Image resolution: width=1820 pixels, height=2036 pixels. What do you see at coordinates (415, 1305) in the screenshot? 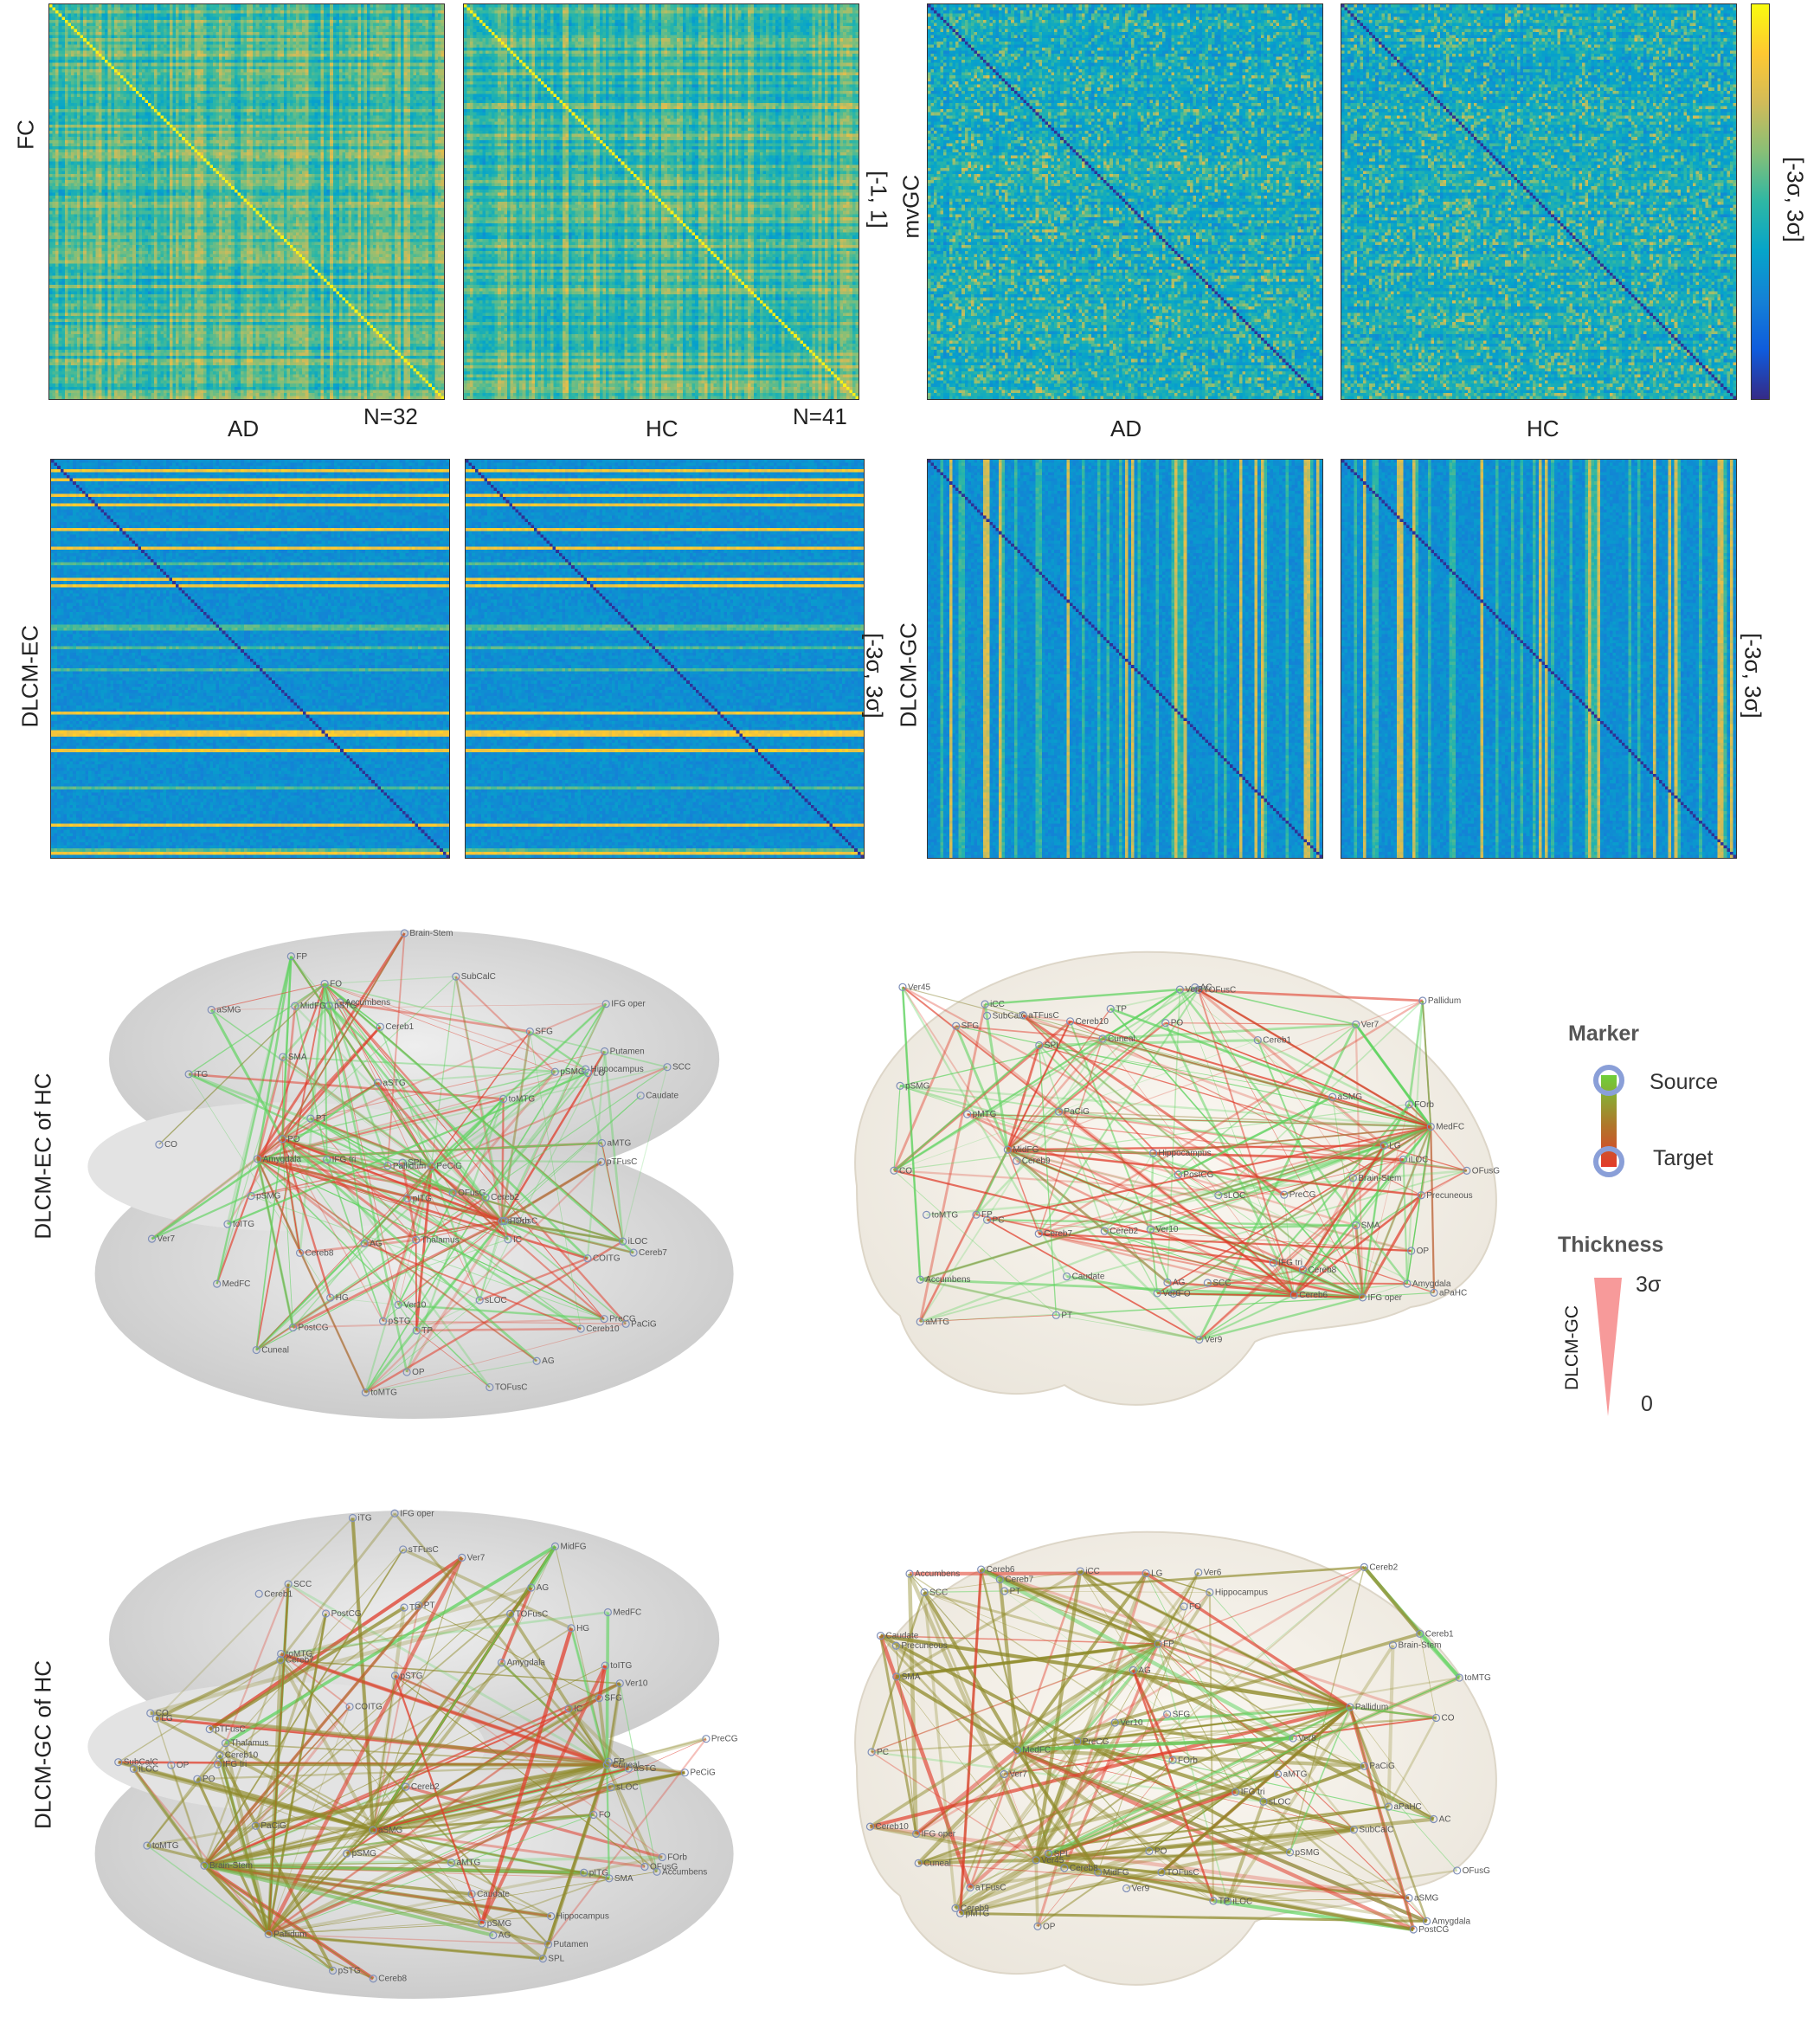
I see `node-label: Ver10` at bounding box center [415, 1305].